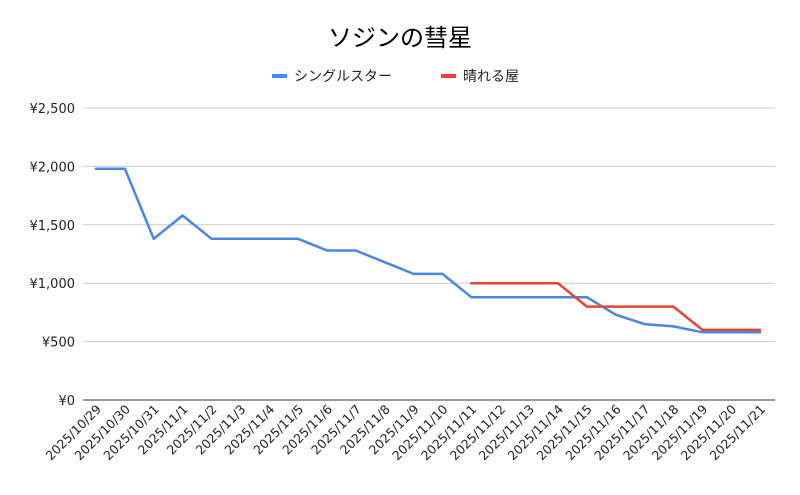  What do you see at coordinates (491, 77) in the screenshot?
I see `legend-label: 晴れる屋` at bounding box center [491, 77].